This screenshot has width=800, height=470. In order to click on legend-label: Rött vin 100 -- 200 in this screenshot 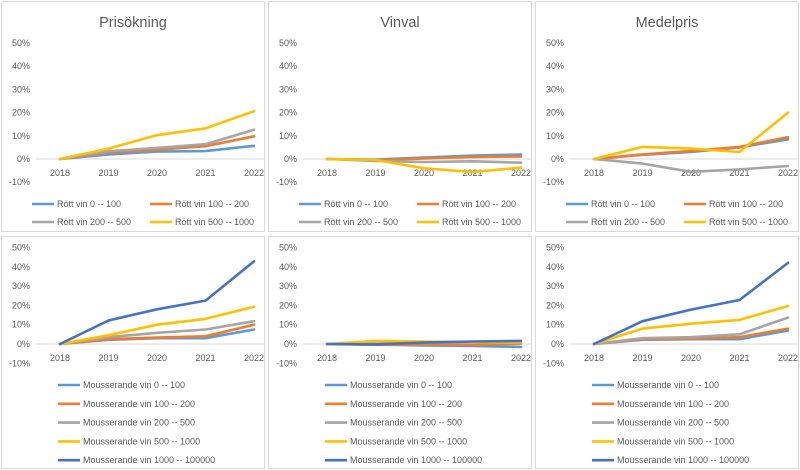, I will do `click(479, 204)`.